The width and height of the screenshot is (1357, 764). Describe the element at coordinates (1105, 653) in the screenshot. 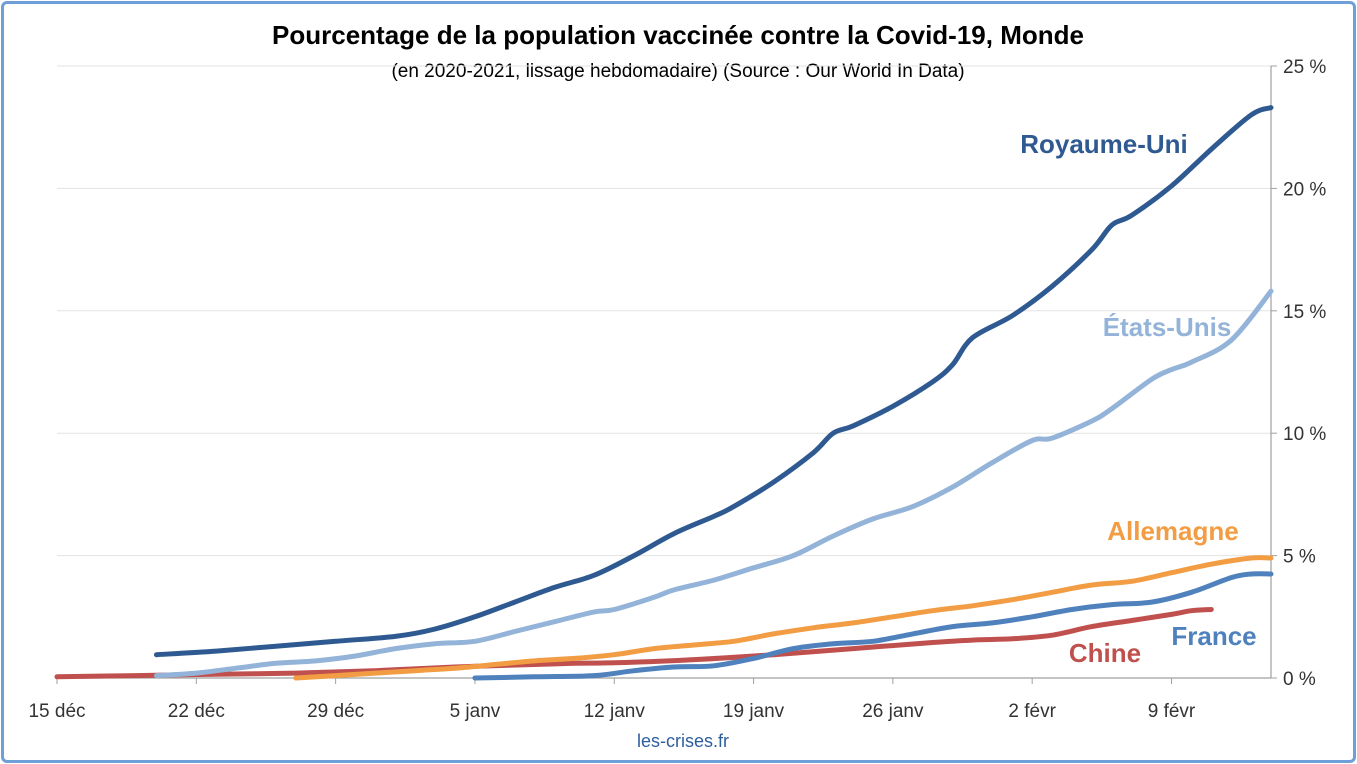

I see `series-label-chine: Chine` at that location.